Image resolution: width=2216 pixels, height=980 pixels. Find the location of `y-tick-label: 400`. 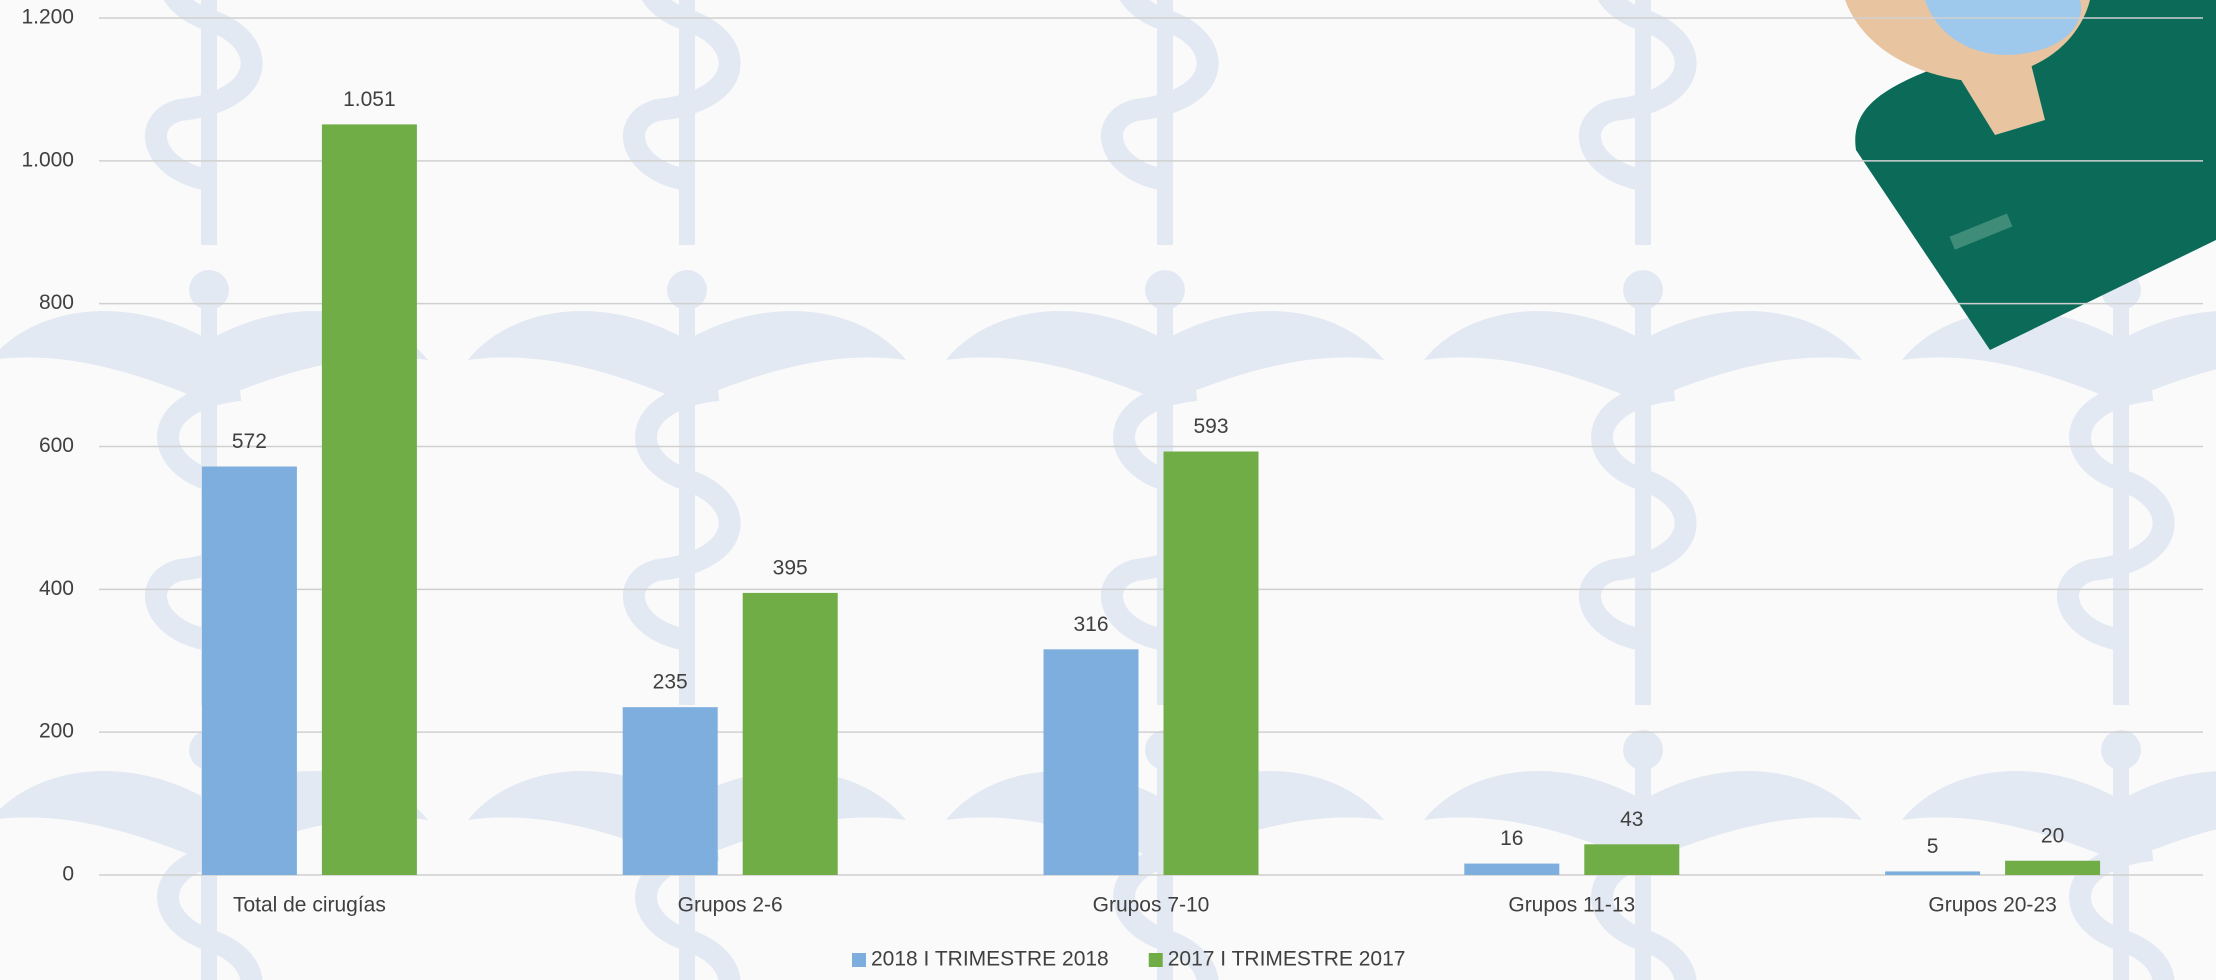

y-tick-label: 400 is located at coordinates (56, 588).